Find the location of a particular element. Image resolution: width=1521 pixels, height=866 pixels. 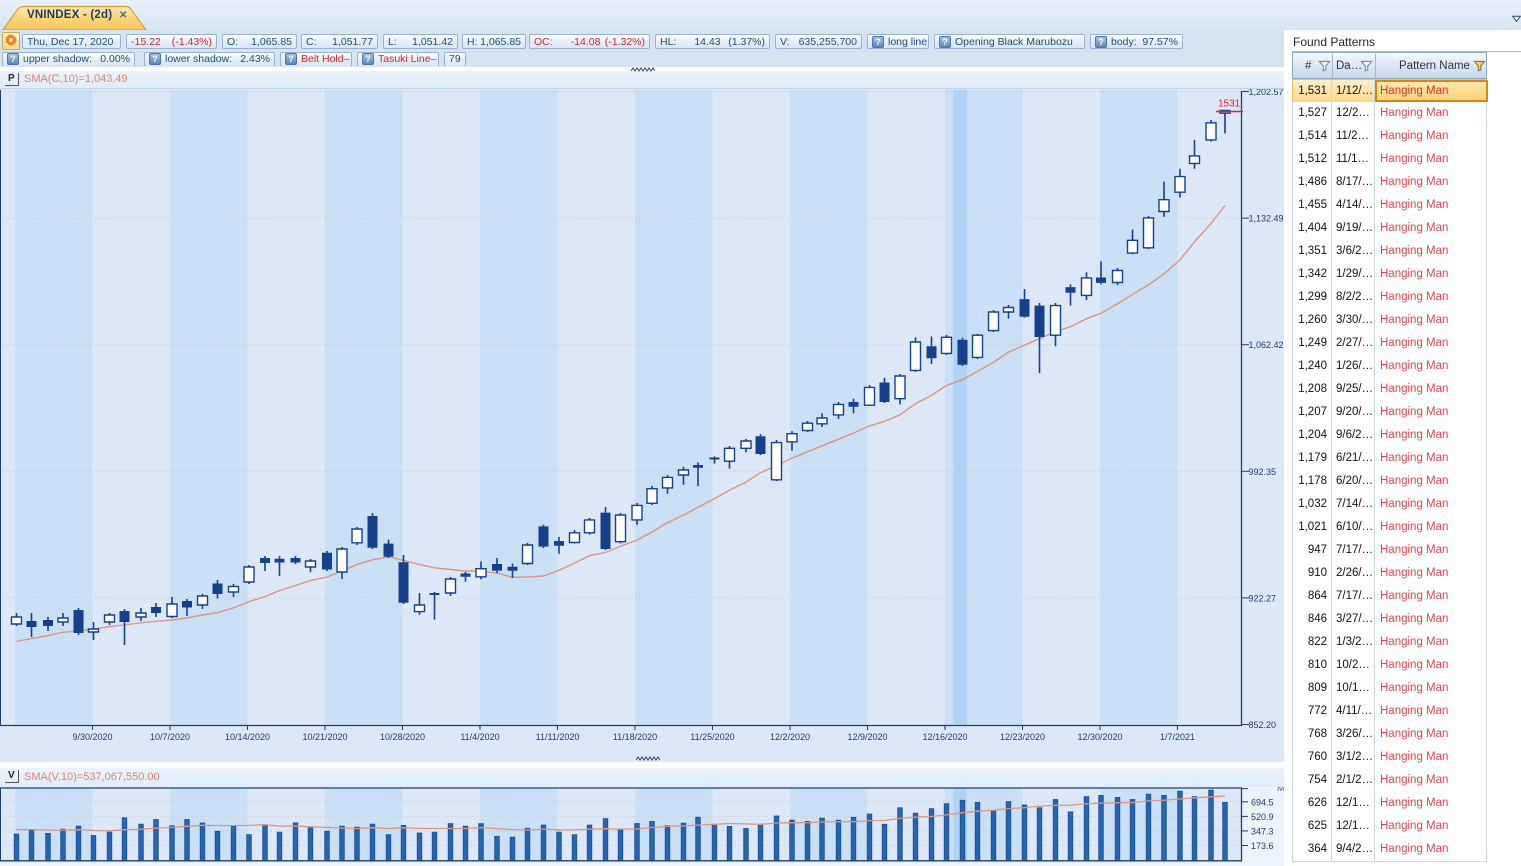

svg-text: 11/25/2020 is located at coordinates (712, 737).